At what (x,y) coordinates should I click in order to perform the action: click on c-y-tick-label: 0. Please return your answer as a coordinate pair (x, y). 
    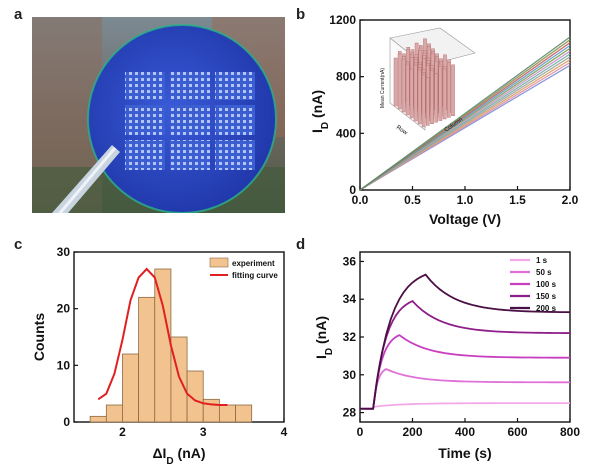
    Looking at the image, I should click on (66, 422).